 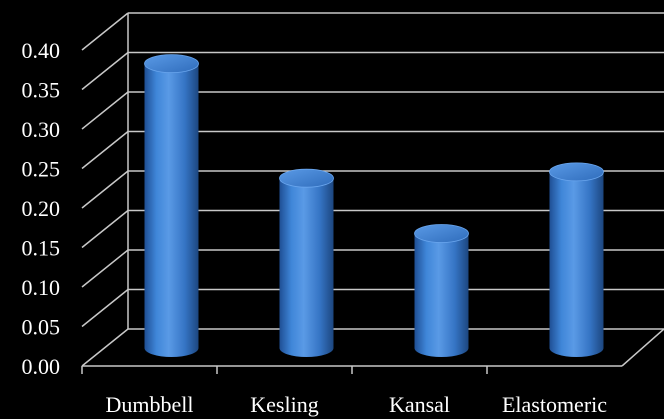 What do you see at coordinates (41, 169) in the screenshot?
I see `y-tick-label: 0.25` at bounding box center [41, 169].